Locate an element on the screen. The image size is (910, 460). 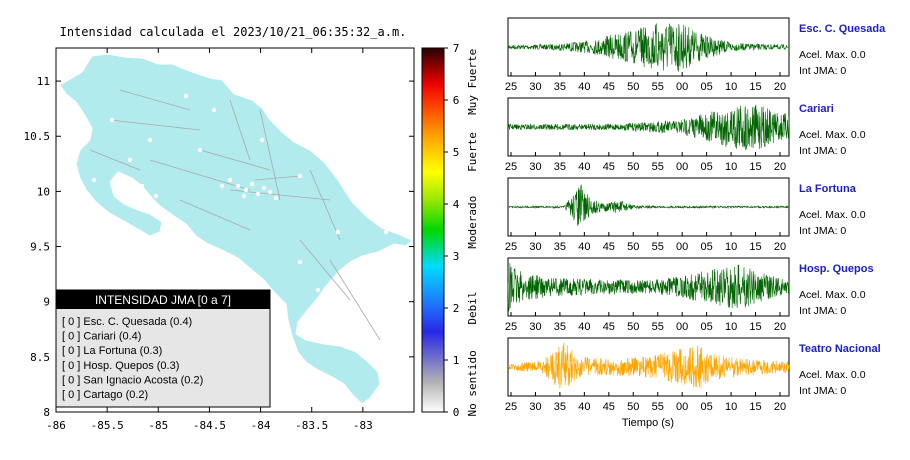
colorbar-tick-label: 0 is located at coordinates (456, 412).